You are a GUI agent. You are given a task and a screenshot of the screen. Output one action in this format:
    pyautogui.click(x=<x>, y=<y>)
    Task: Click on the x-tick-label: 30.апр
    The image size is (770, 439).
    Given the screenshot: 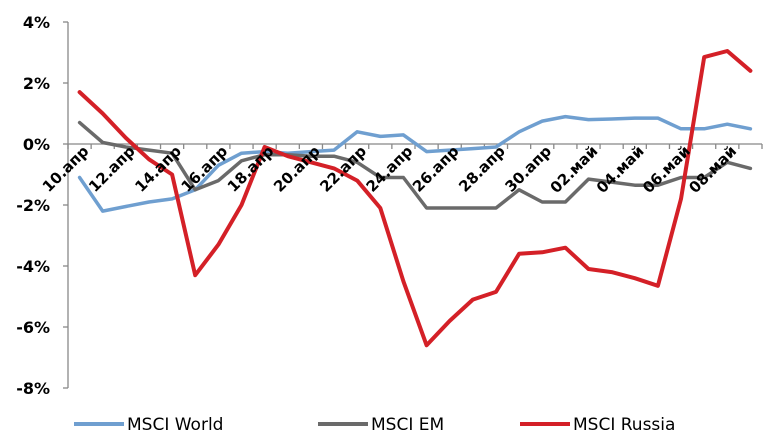 What is the action you would take?
    pyautogui.click(x=528, y=169)
    